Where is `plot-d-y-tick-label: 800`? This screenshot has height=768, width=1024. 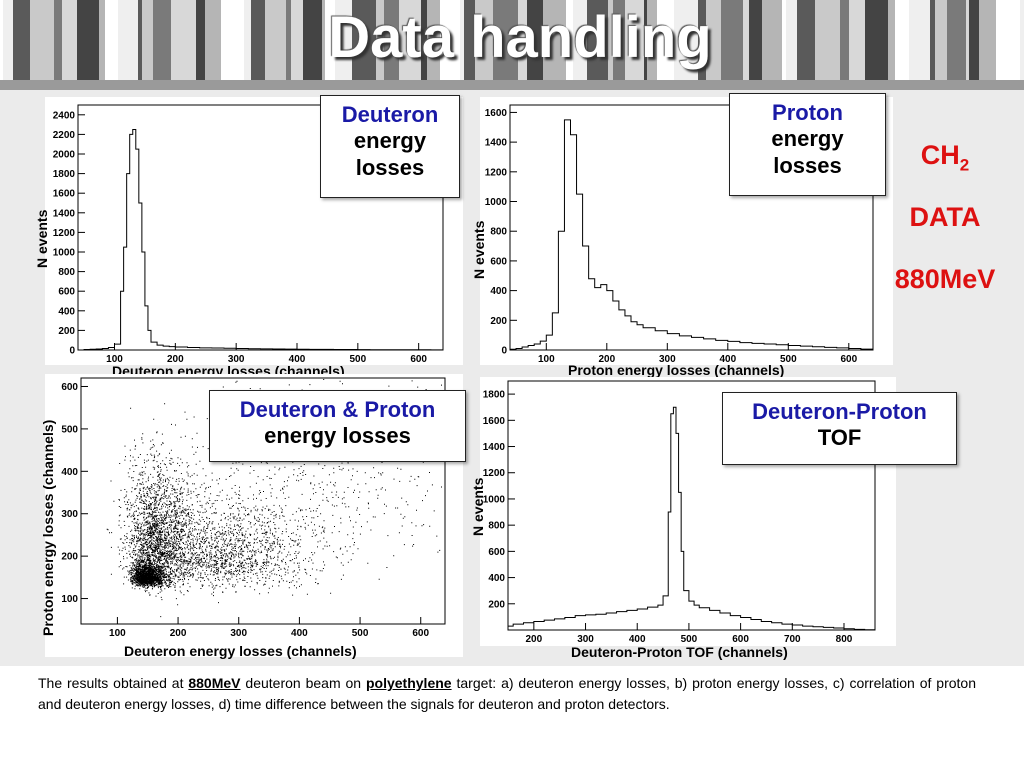 plot-d-y-tick-label: 800 is located at coordinates (496, 526).